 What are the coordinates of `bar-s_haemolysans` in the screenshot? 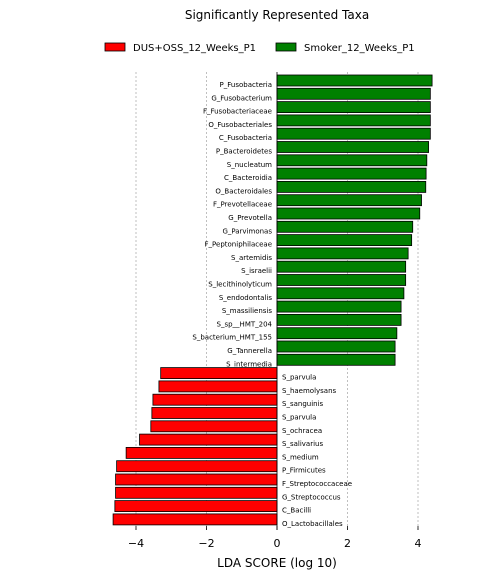 It's located at (218, 386).